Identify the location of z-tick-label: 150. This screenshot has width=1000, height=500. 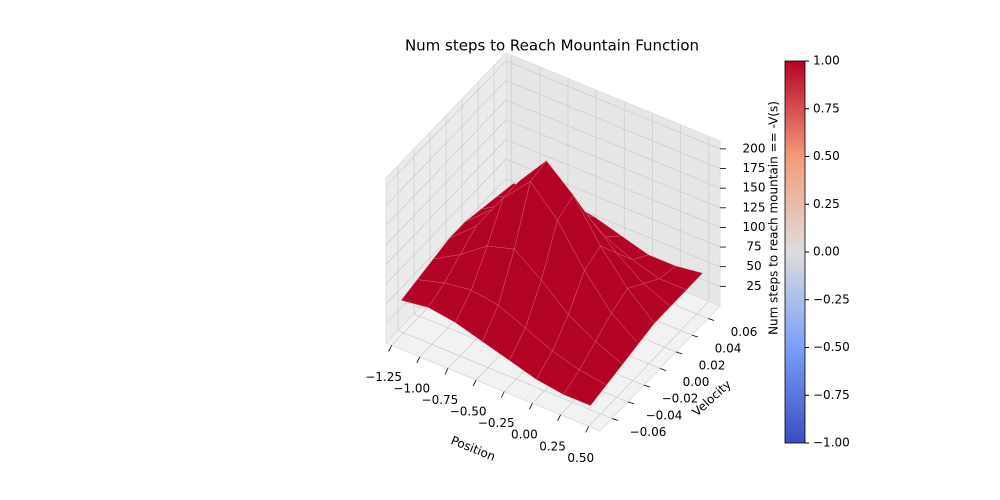
(754, 188).